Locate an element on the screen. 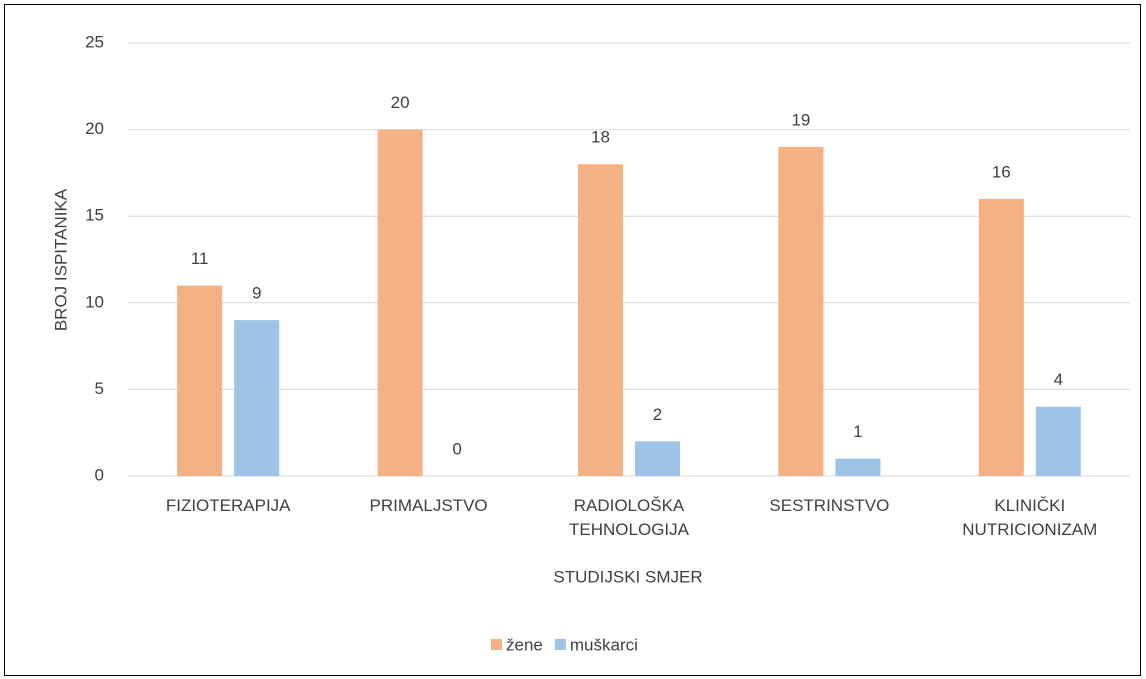 The height and width of the screenshot is (679, 1146). data-label: 19 is located at coordinates (800, 119).